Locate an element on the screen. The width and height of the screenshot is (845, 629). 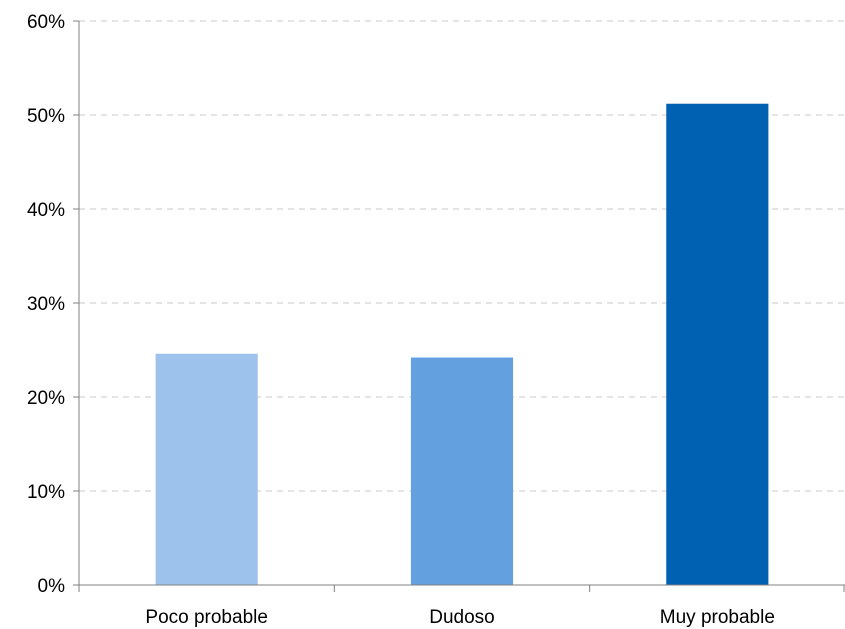
y-tick-label: 10% is located at coordinates (46, 492).